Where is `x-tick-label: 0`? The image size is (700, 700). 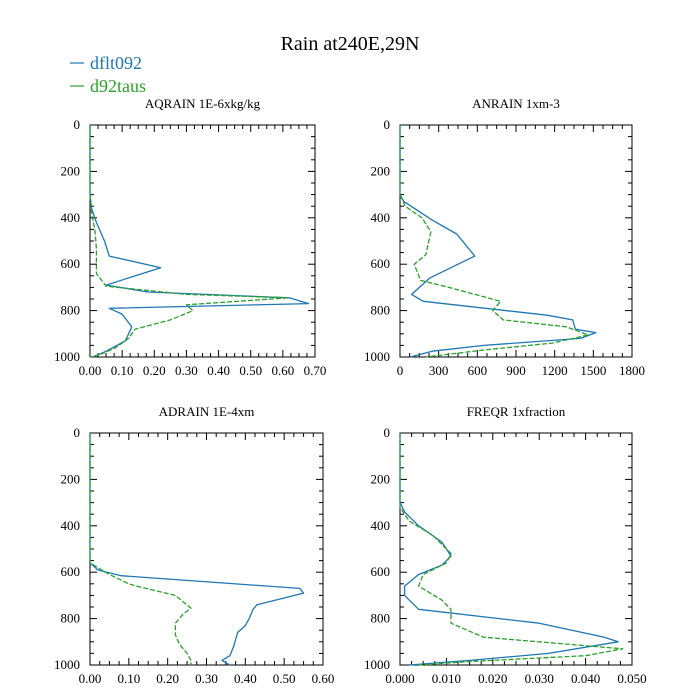 x-tick-label: 0 is located at coordinates (400, 370).